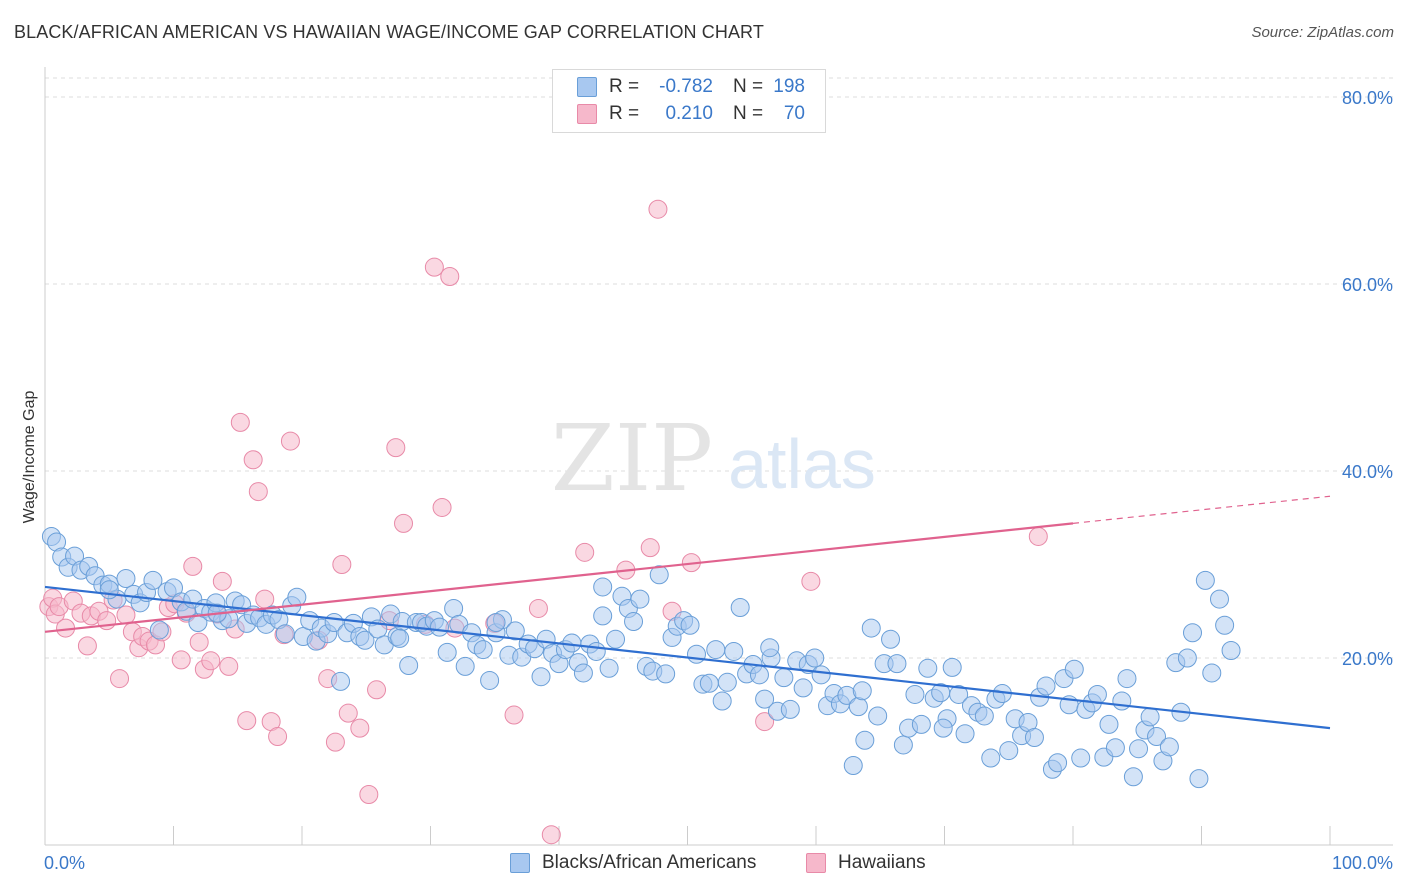 The width and height of the screenshot is (1406, 892). What do you see at coordinates (520, 863) in the screenshot?
I see `series-swatch-blue` at bounding box center [520, 863].